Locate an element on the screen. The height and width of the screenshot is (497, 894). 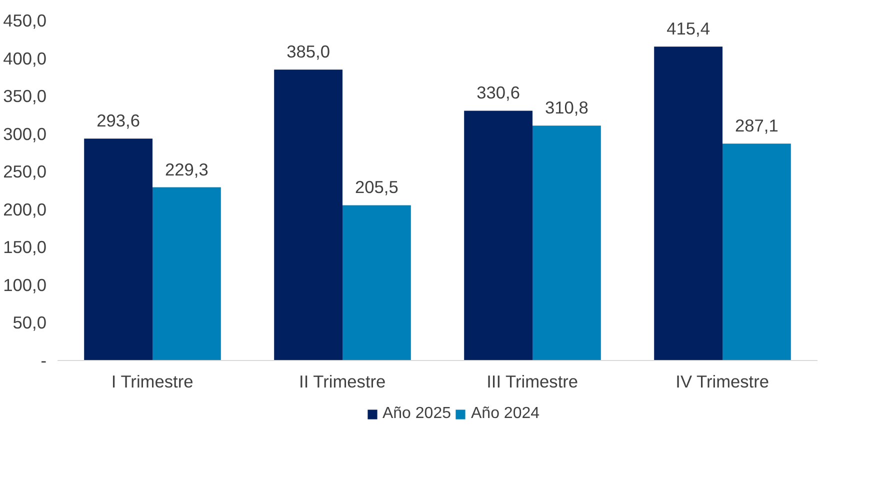
y-tick-label: 50,0 is located at coordinates (29, 322).